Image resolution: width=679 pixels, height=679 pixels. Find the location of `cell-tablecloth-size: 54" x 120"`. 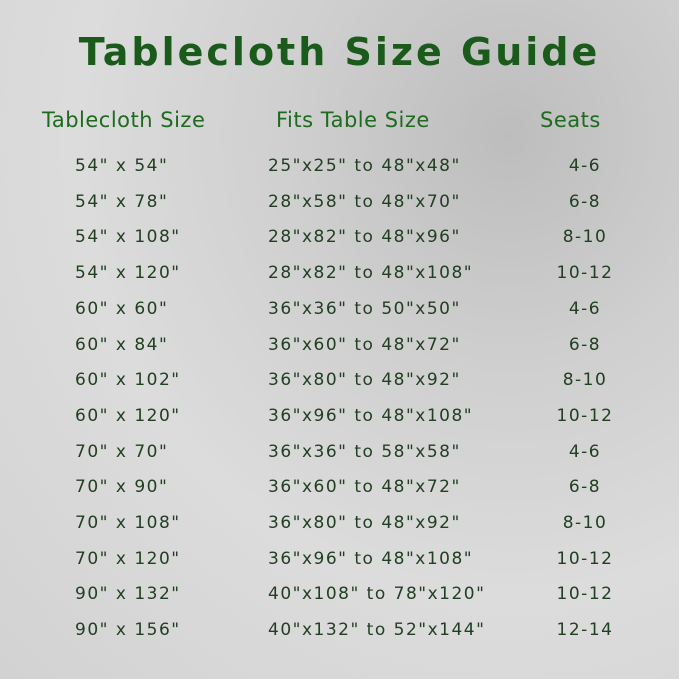

cell-tablecloth-size: 54" x 120" is located at coordinates (128, 273).